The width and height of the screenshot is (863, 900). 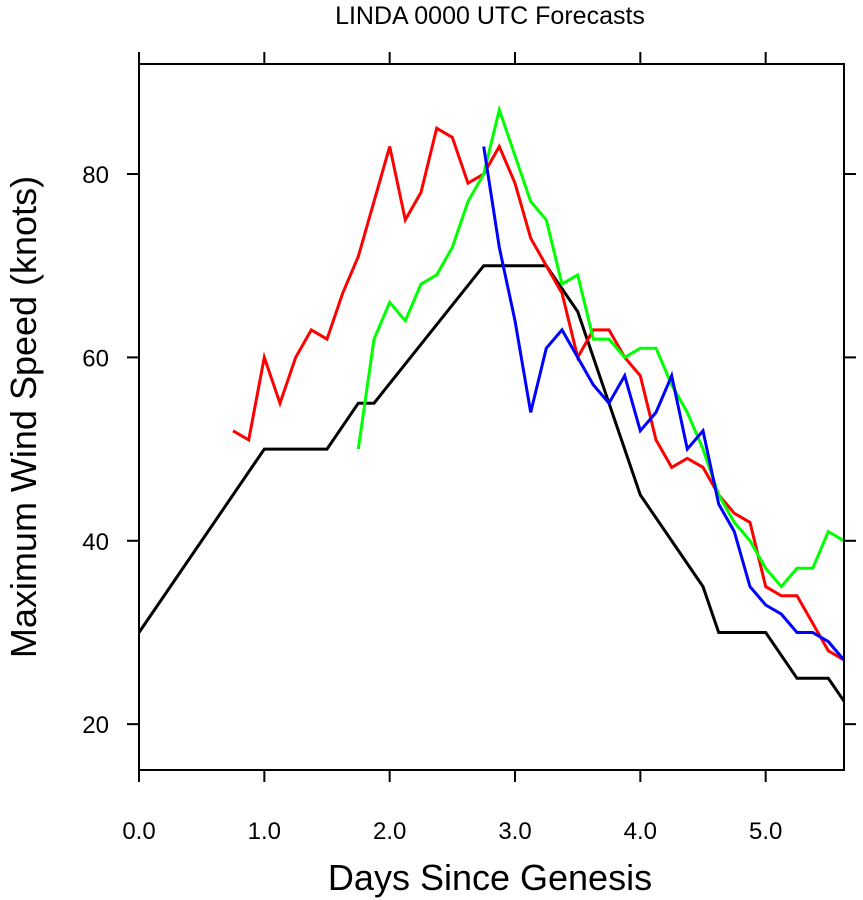 What do you see at coordinates (640, 831) in the screenshot?
I see `x-tick-label: 4.0` at bounding box center [640, 831].